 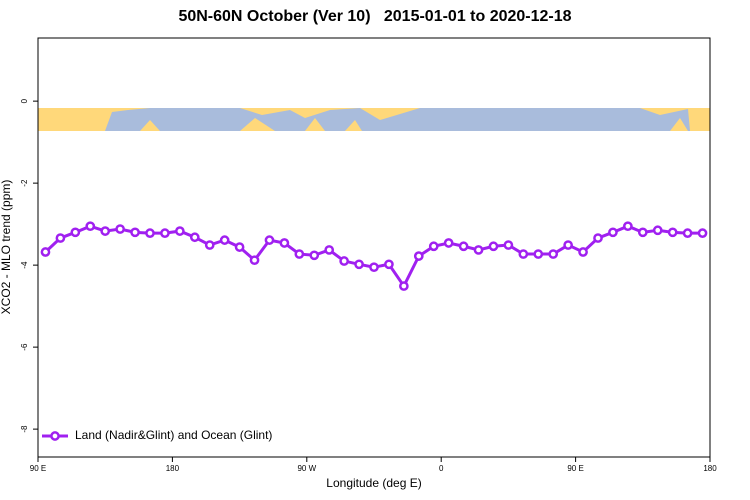 I want to click on y-axis-title: XCO2 - MLO trend (ppm), so click(x=6, y=247).